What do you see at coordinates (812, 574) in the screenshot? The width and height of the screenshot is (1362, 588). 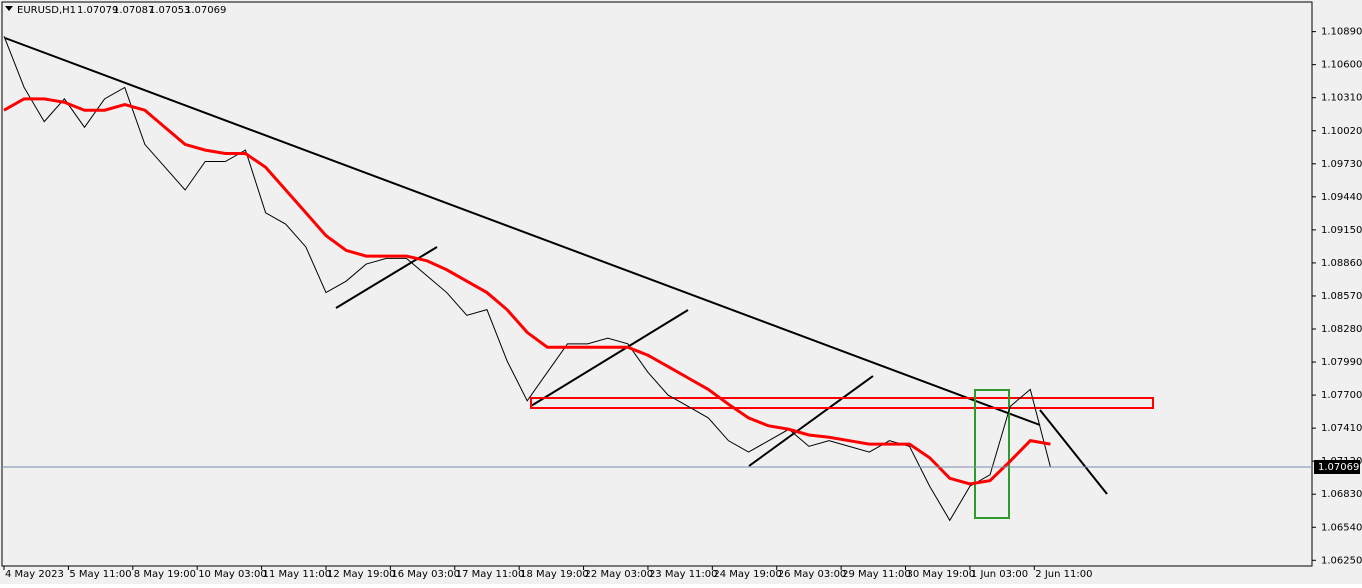 I see `x-tick-label: 26 May 03:00` at bounding box center [812, 574].